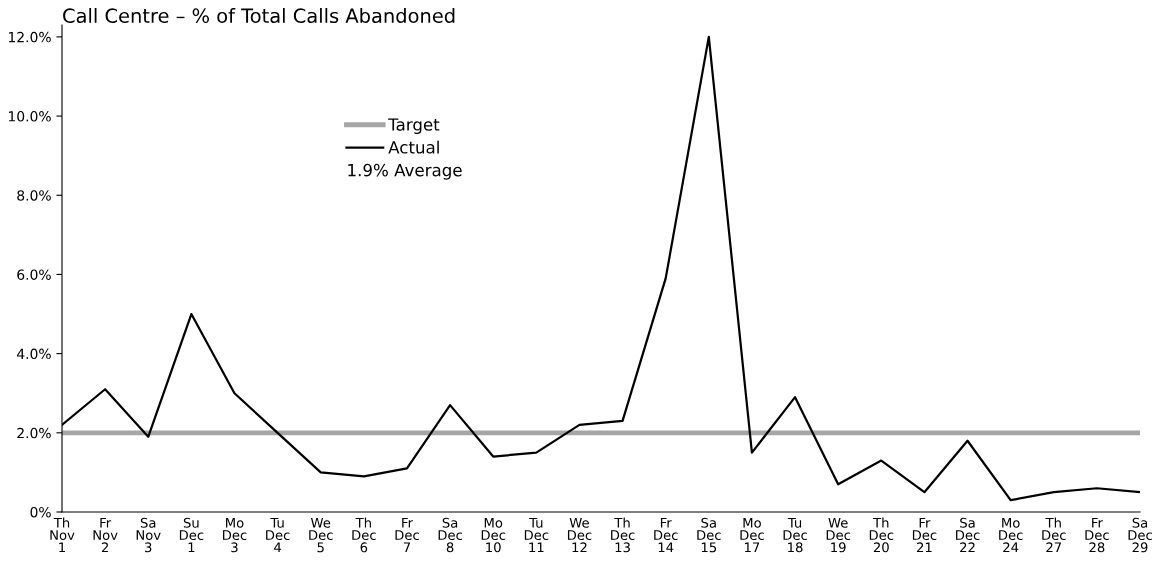 This screenshot has height=569, width=1159. I want to click on x-tick-label: Fr Dec 7, so click(407, 535).